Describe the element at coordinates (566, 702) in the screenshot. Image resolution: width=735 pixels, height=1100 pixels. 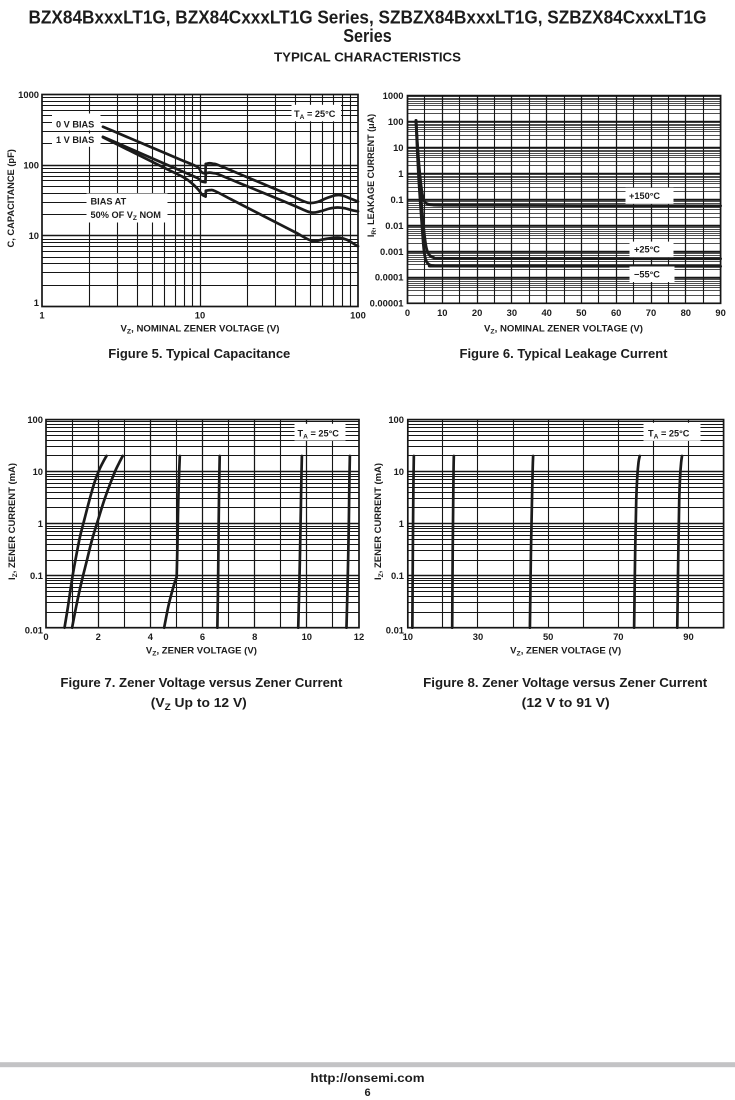
I see `svg-text: (12 V to 91 V)` at that location.